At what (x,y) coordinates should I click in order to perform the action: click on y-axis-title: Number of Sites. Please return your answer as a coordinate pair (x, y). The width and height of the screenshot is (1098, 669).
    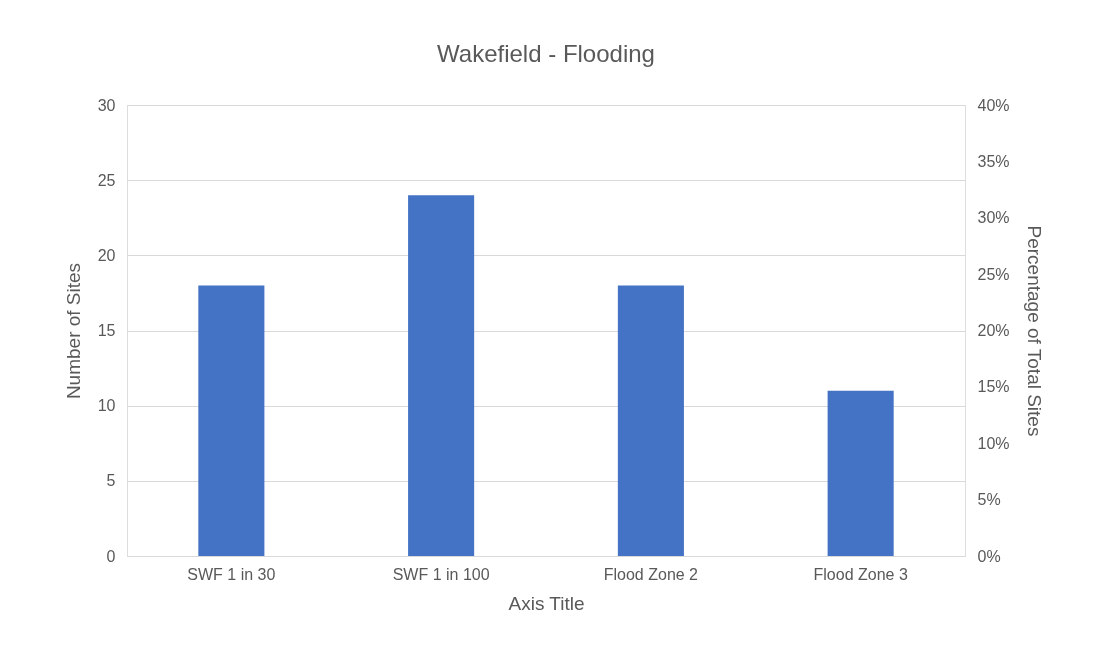
    Looking at the image, I should click on (73, 331).